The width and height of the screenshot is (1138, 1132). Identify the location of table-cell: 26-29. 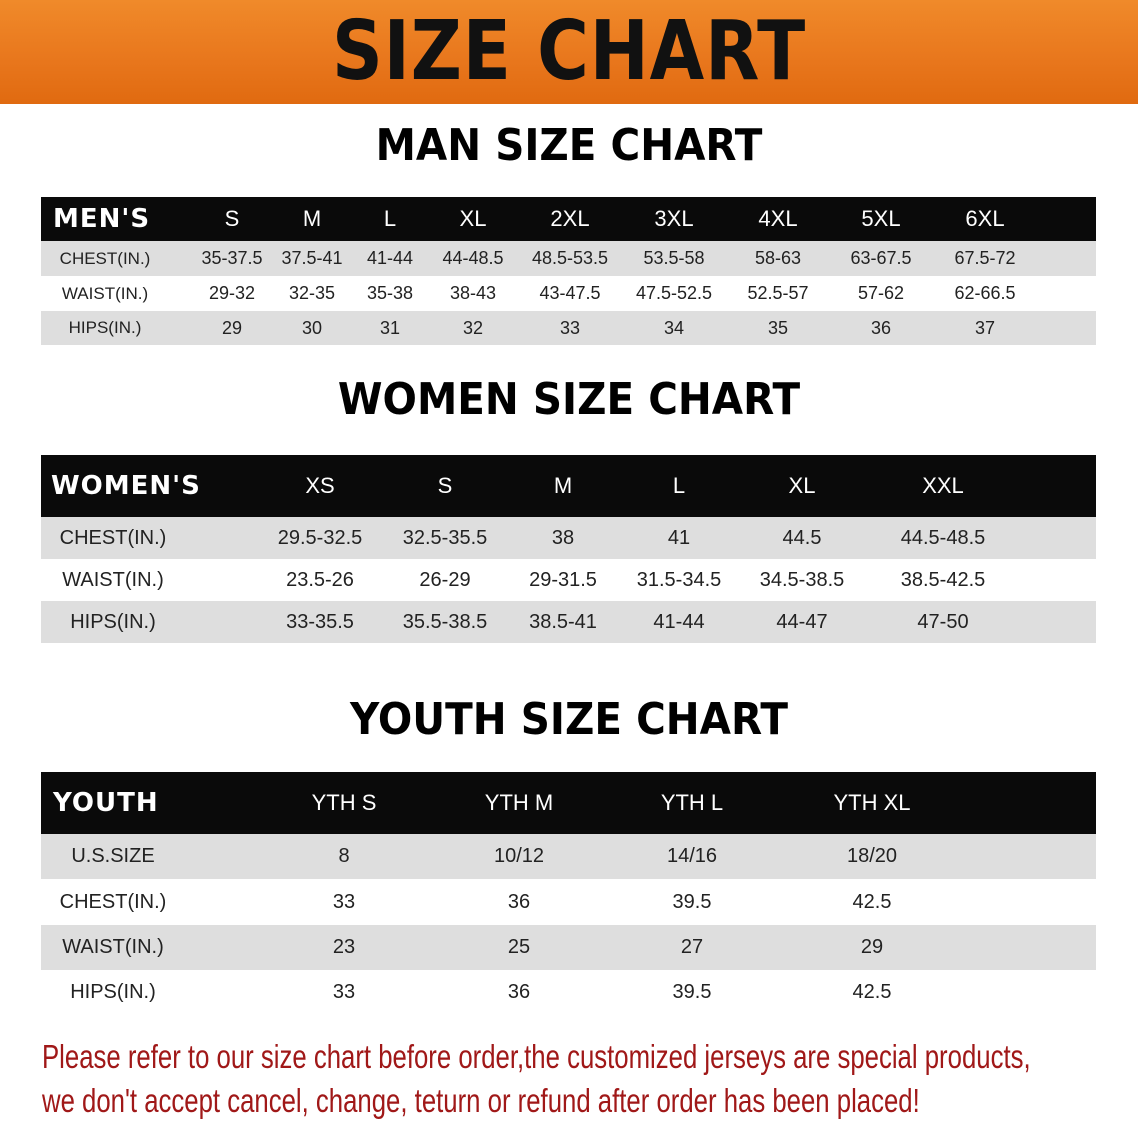
(445, 579).